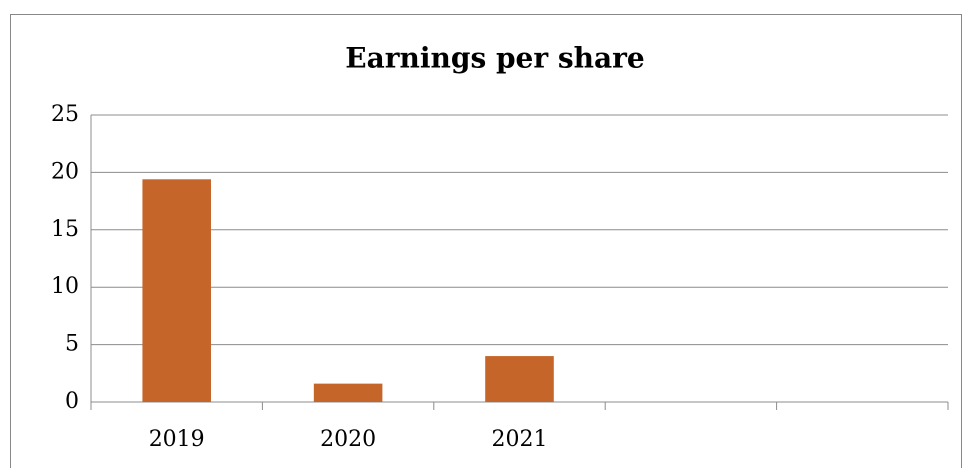  What do you see at coordinates (72, 401) in the screenshot?
I see `y-tick-label: 0` at bounding box center [72, 401].